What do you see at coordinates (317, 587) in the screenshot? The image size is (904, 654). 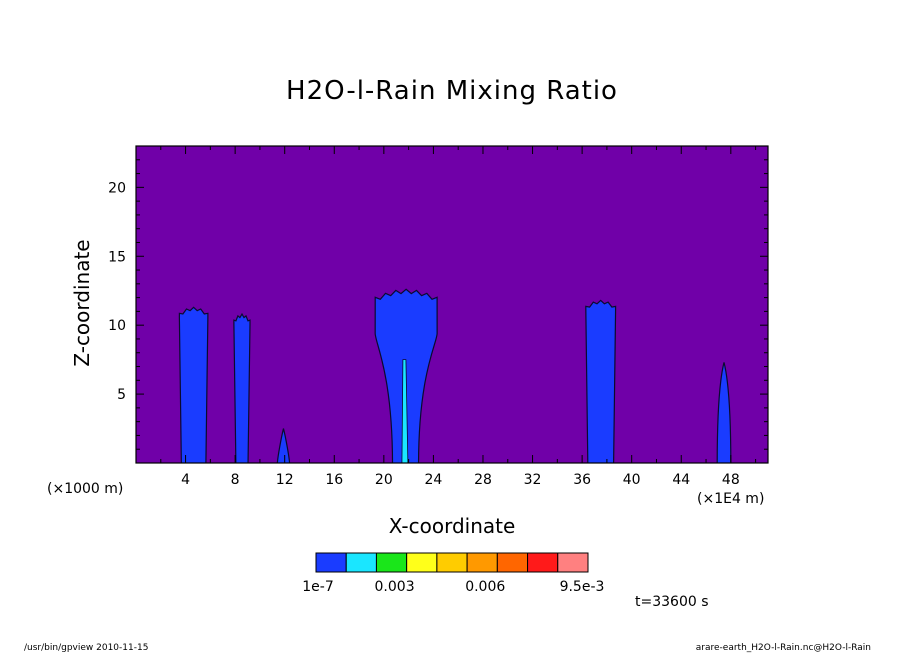 I see `colorbar-tick-label: 1e-7` at bounding box center [317, 587].